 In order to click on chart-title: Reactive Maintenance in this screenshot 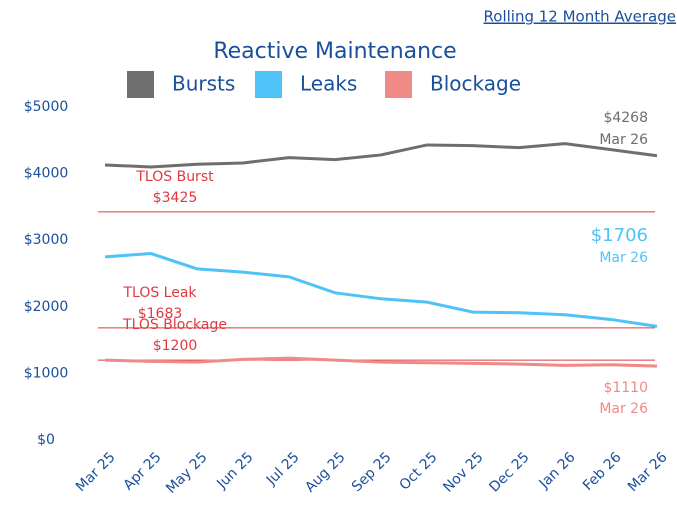, I will do `click(334, 51)`.